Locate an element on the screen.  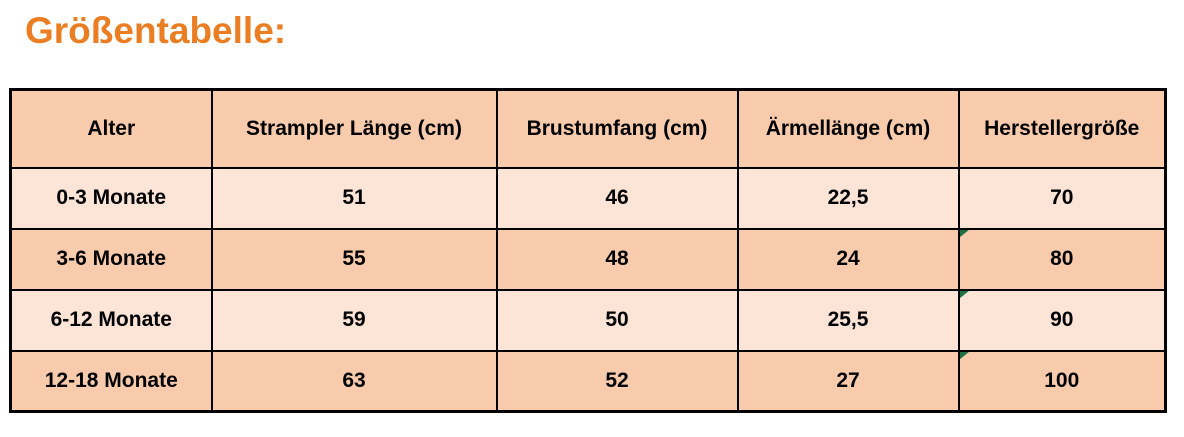
cell-strampler-laenge: 55 is located at coordinates (354, 259).